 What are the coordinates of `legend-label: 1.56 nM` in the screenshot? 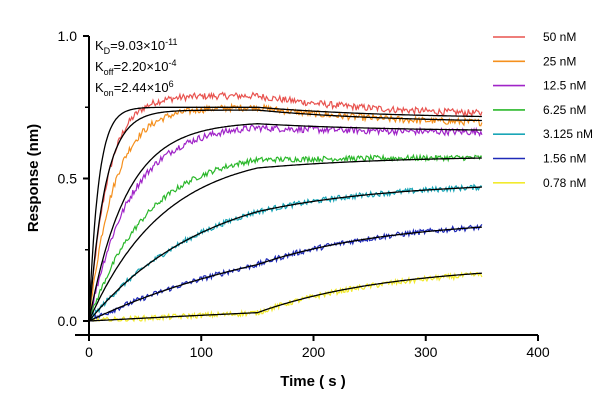 It's located at (564, 159).